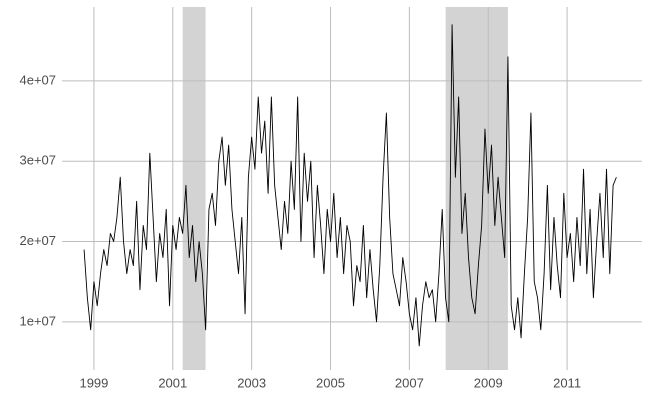 The width and height of the screenshot is (650, 400). What do you see at coordinates (37, 79) in the screenshot?
I see `y-tick-label: 4e+07` at bounding box center [37, 79].